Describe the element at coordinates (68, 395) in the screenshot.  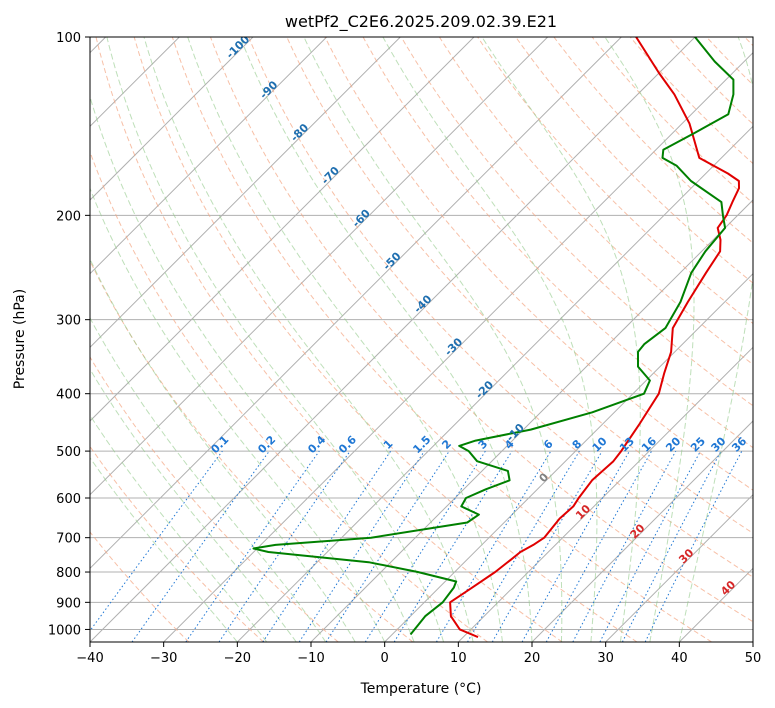
I see `y-tick-label: 400` at that location.